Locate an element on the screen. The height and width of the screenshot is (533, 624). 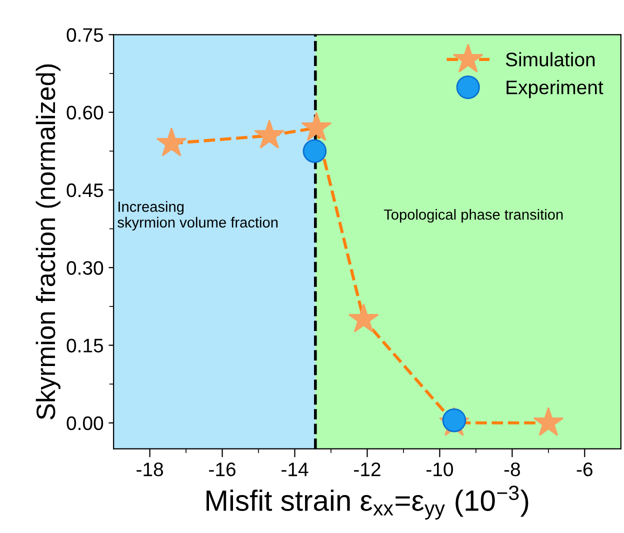
y-tick-label: 0.60 is located at coordinates (85, 113).